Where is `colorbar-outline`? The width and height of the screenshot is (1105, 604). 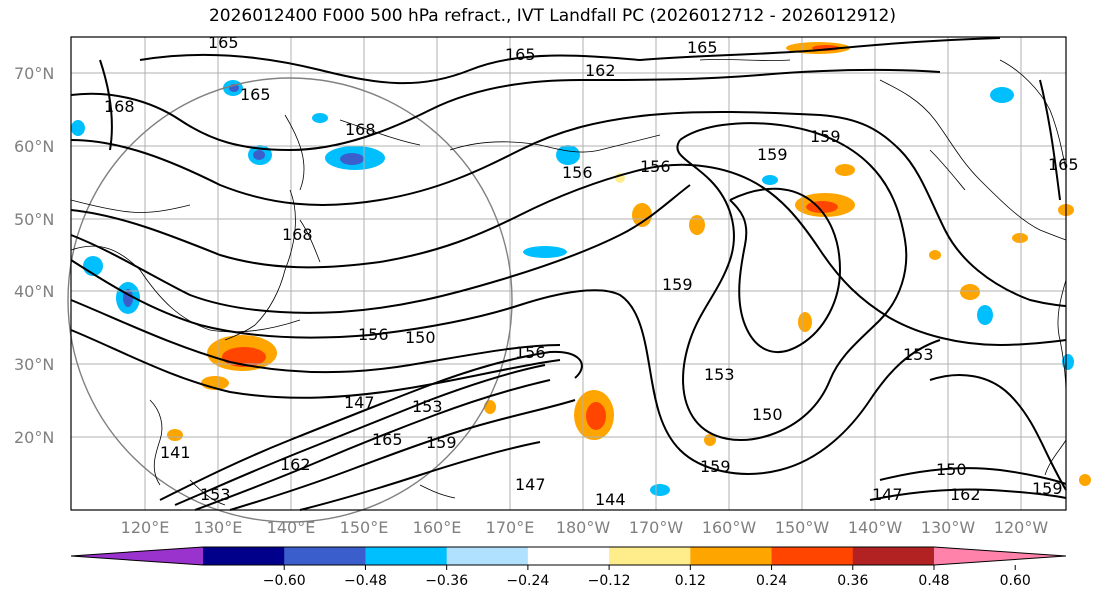
colorbar-outline is located at coordinates (568, 556).